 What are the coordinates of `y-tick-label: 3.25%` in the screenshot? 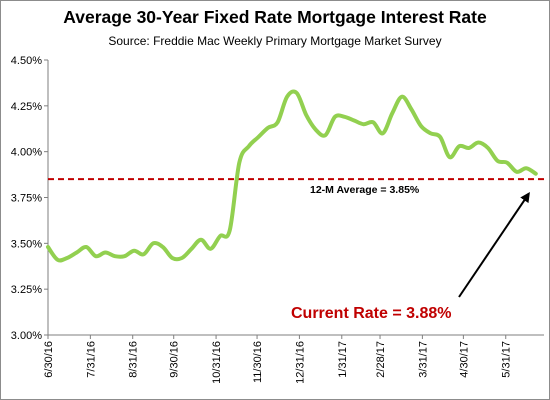 It's located at (26, 290).